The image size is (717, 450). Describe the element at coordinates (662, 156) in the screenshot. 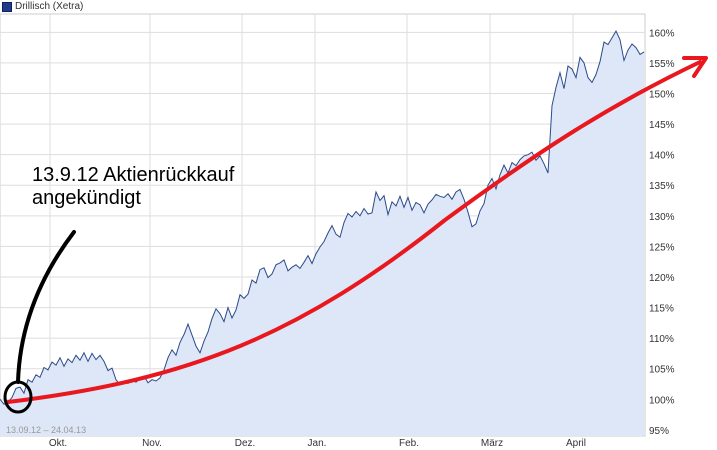

I see `y-tick-label: 140%` at that location.